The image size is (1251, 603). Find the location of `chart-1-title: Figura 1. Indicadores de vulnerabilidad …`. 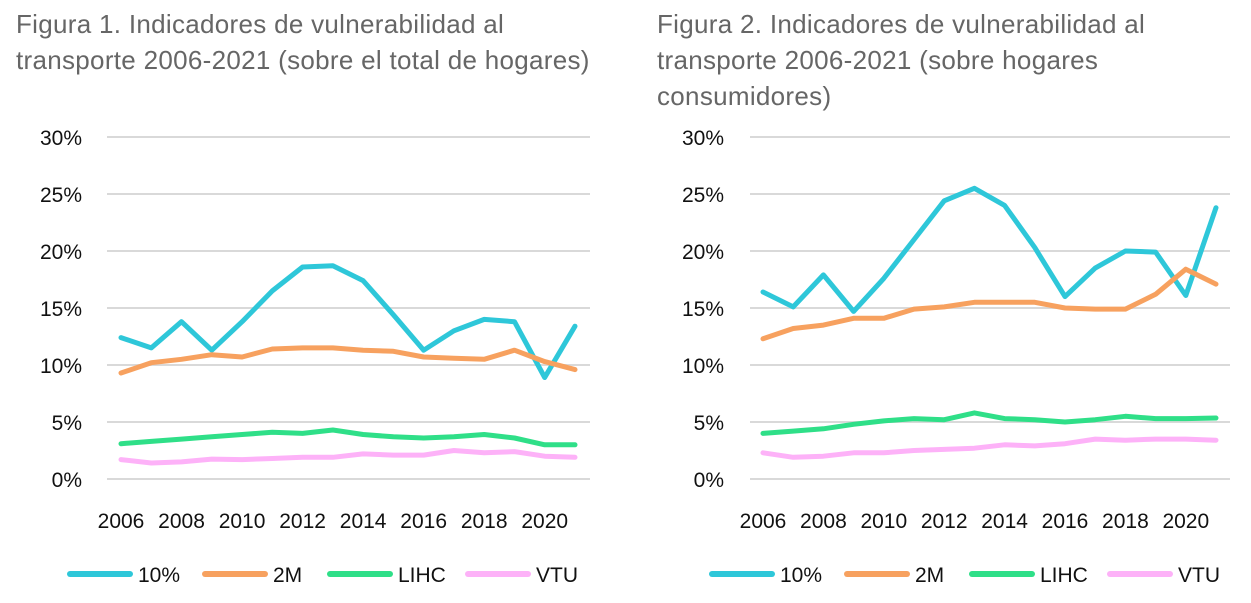

chart-1-title: Figura 1. Indicadores de vulnerabilidad … is located at coordinates (303, 42).